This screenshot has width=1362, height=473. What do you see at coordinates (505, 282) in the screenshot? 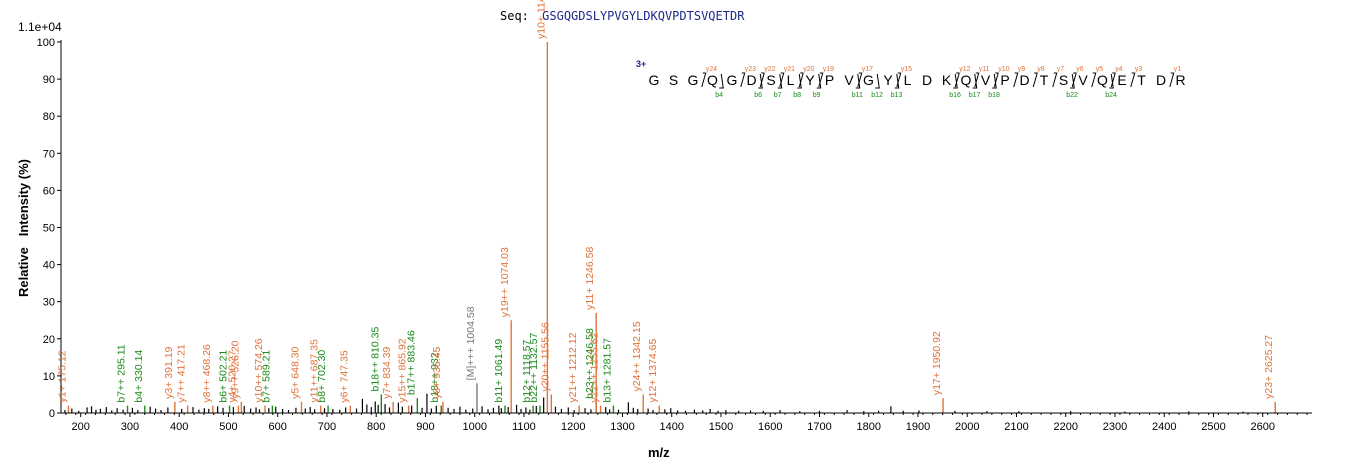
I see `peak-label: y19++ 1074.03` at bounding box center [505, 282].